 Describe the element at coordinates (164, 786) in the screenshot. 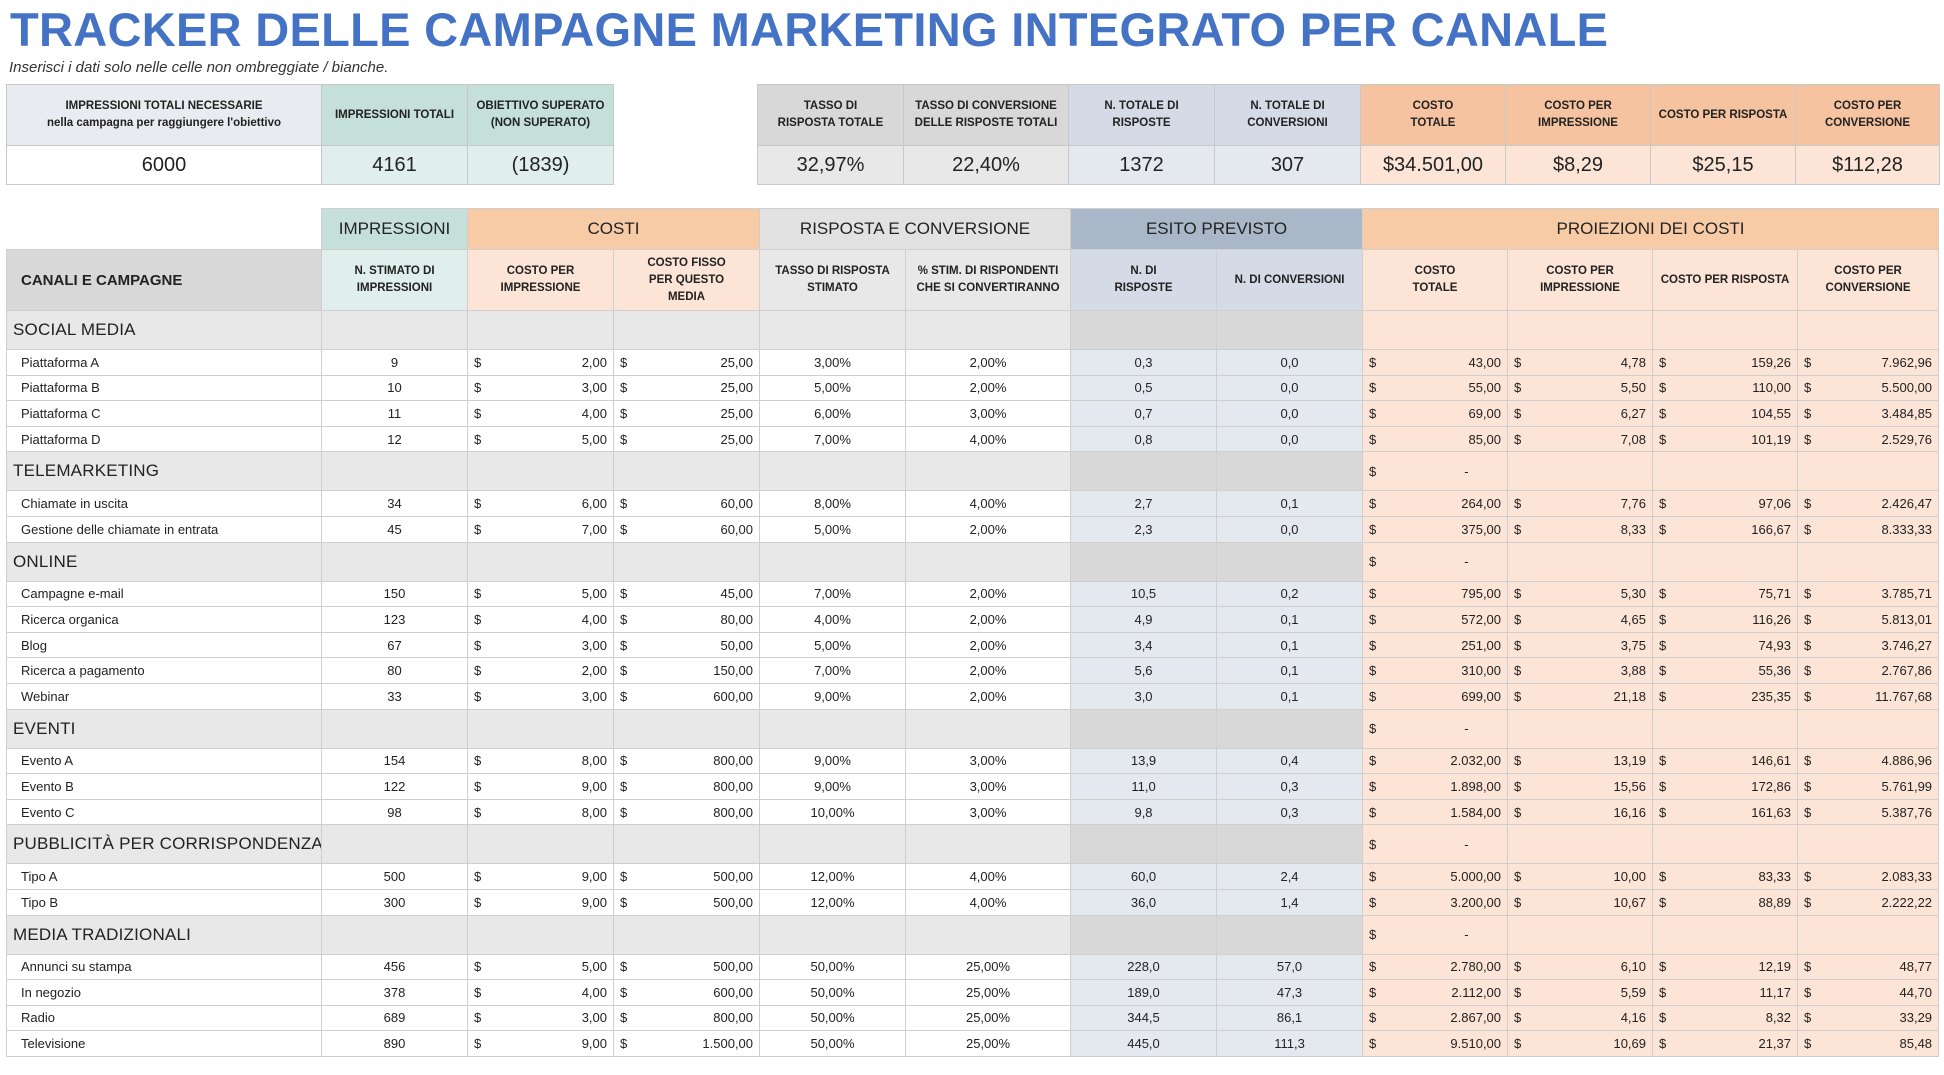

I see `campaign-name: Evento B` at that location.